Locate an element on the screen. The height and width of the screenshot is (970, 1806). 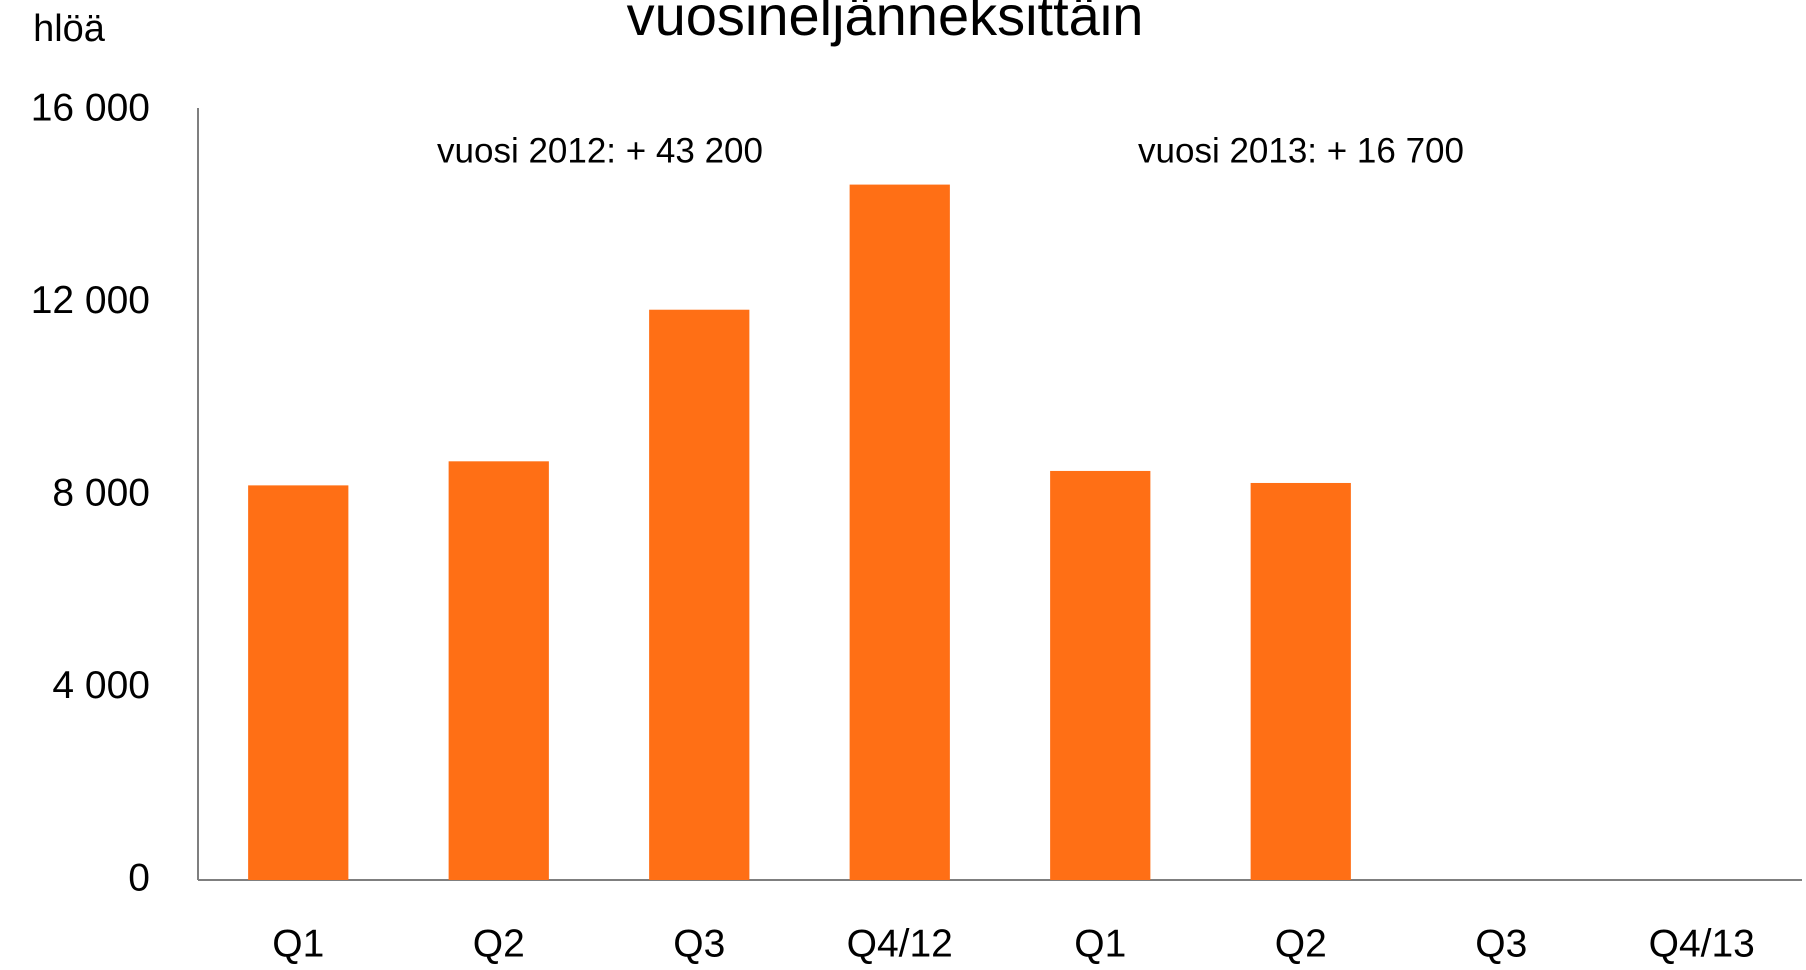
annotation: vuosi 2012: + 43 200 is located at coordinates (600, 150).